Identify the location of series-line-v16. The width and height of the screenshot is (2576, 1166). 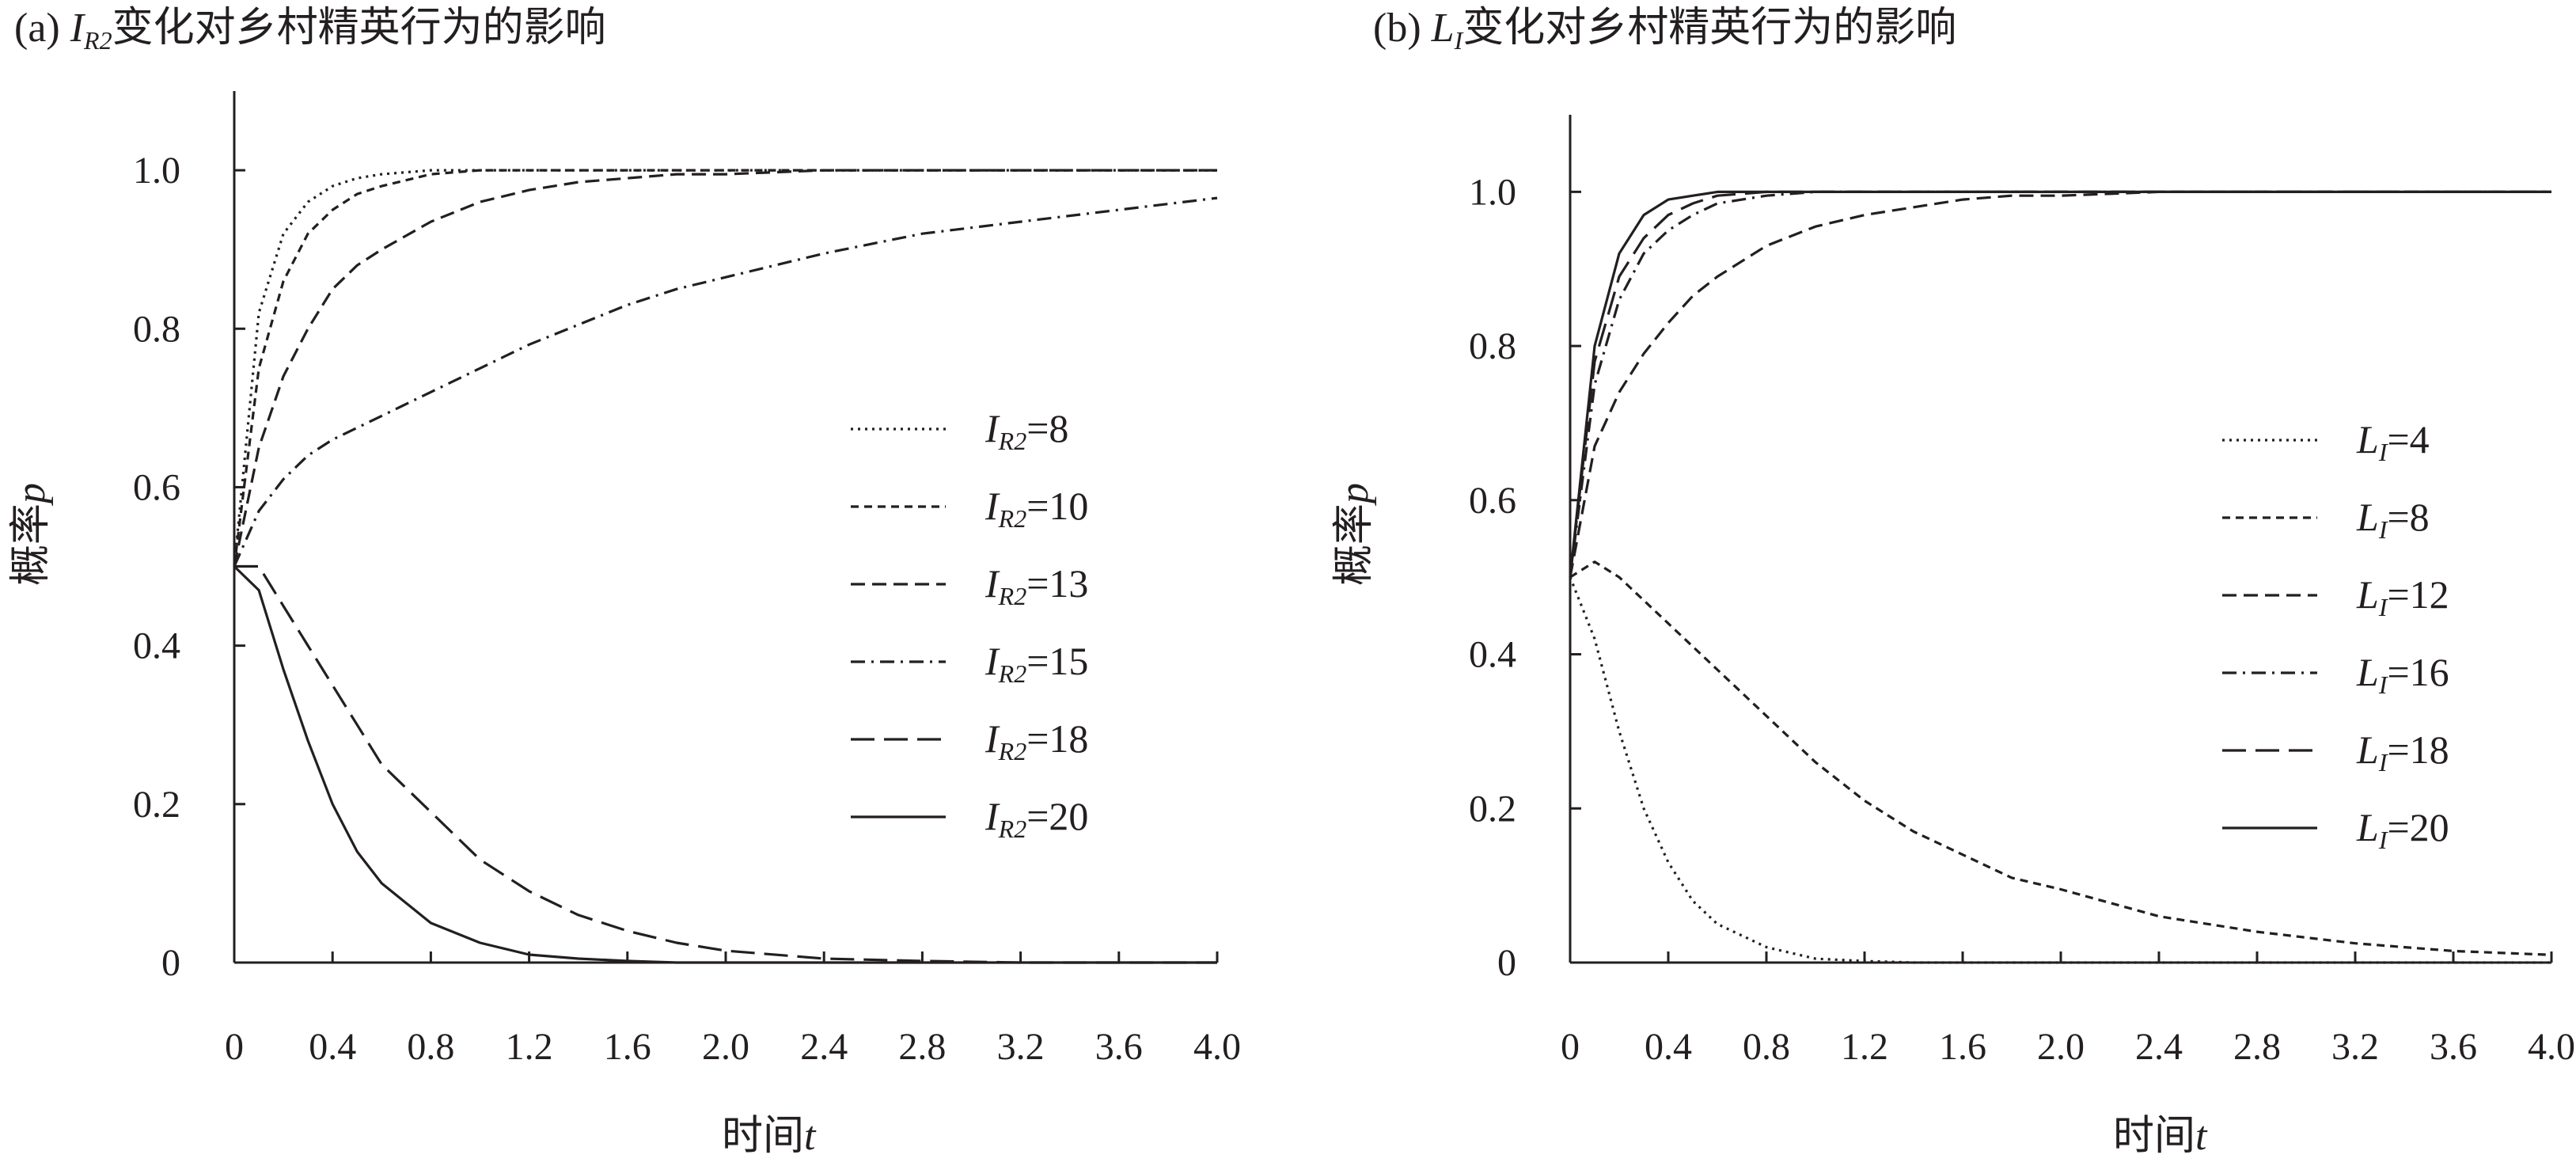
(2060, 384).